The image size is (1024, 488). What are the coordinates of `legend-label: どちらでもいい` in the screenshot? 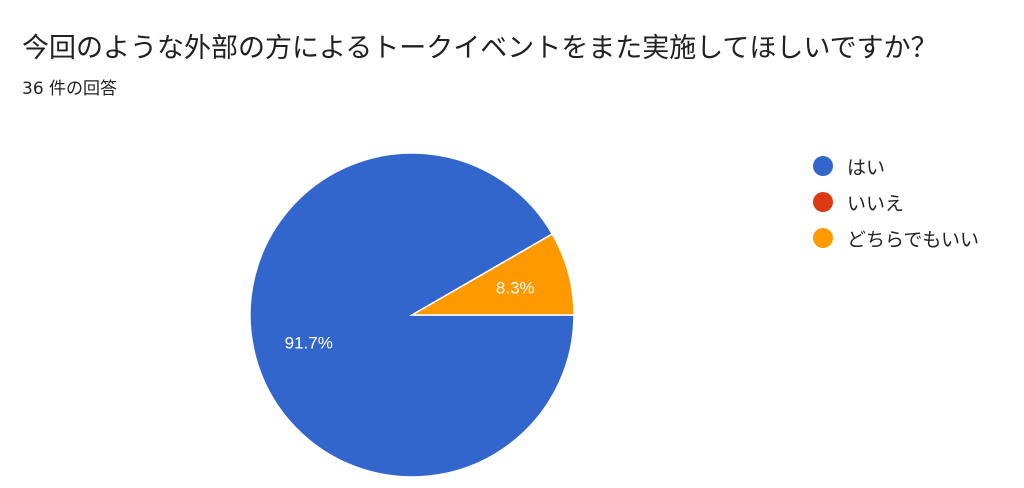 It's located at (913, 239).